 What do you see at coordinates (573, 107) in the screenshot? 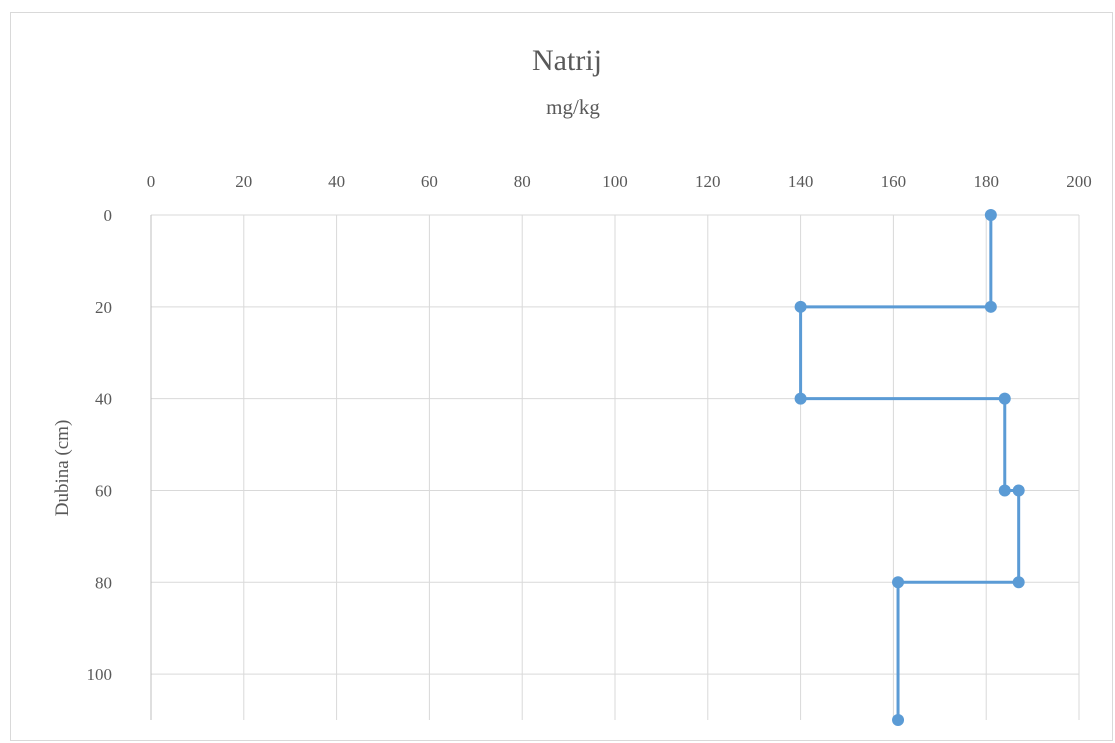
I see `chart-subtitle: mg/kg` at bounding box center [573, 107].